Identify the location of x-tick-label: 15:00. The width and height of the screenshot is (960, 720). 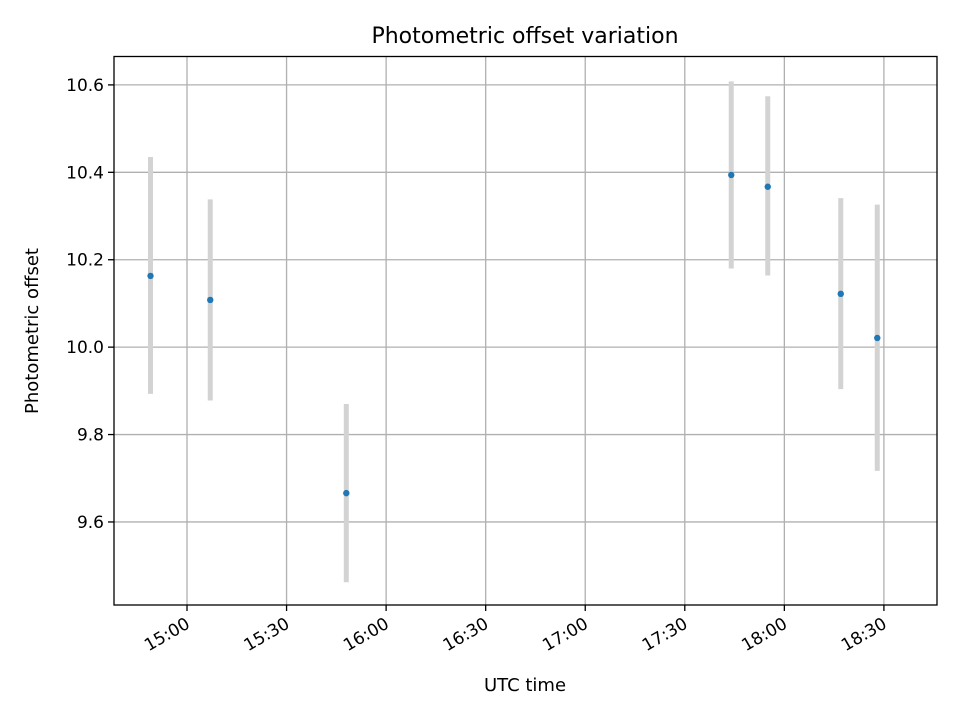
(167, 635).